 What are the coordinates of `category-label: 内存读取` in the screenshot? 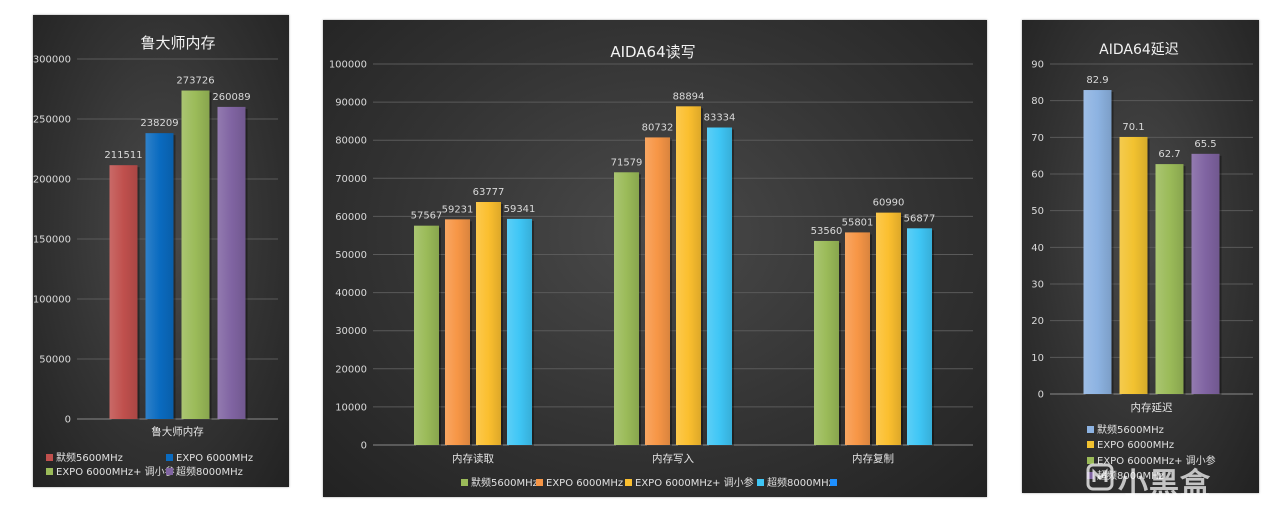 It's located at (473, 458).